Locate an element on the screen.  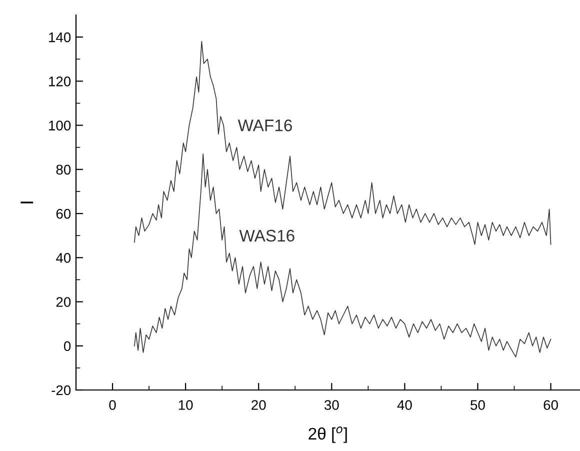
x-tick-label: 50 is located at coordinates (477, 405).